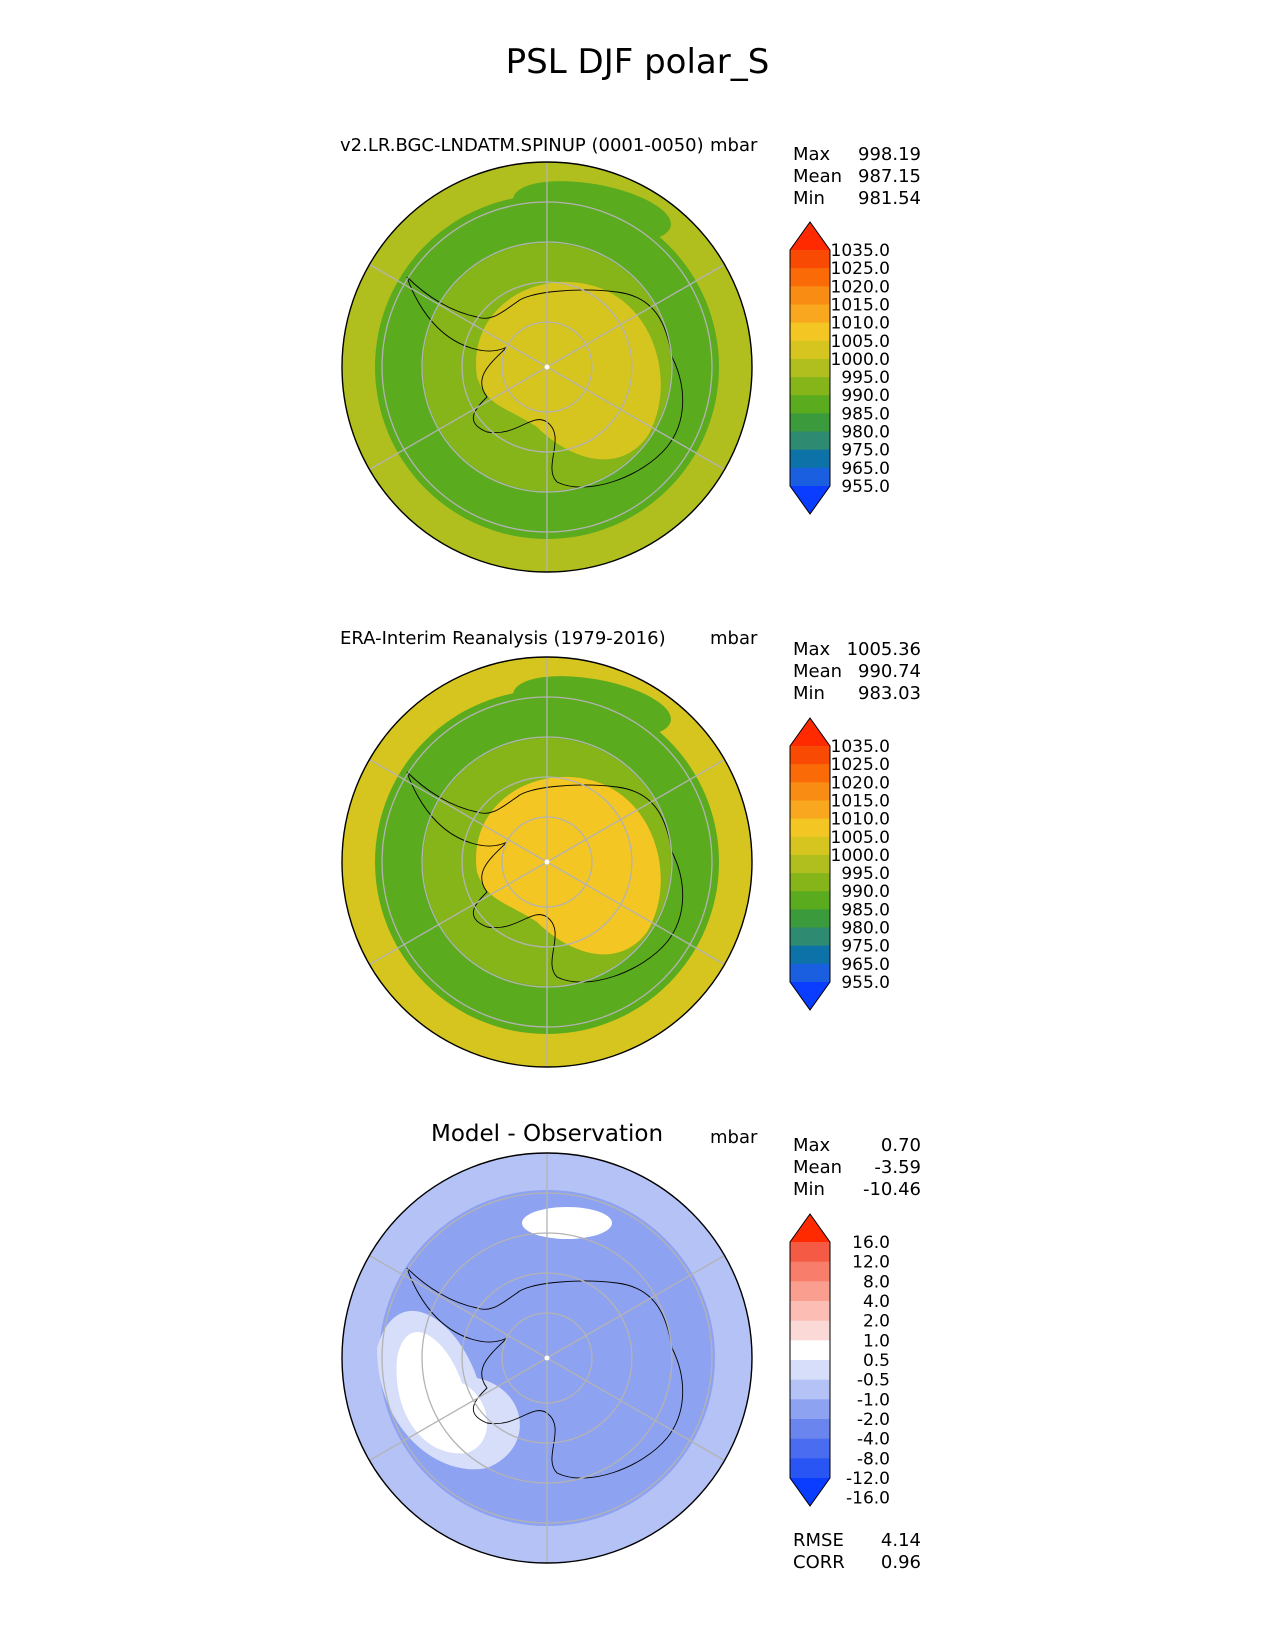  I want to click on stats-box: Max 0.70 Mean -3.59 Min -10.46, so click(857, 1168).